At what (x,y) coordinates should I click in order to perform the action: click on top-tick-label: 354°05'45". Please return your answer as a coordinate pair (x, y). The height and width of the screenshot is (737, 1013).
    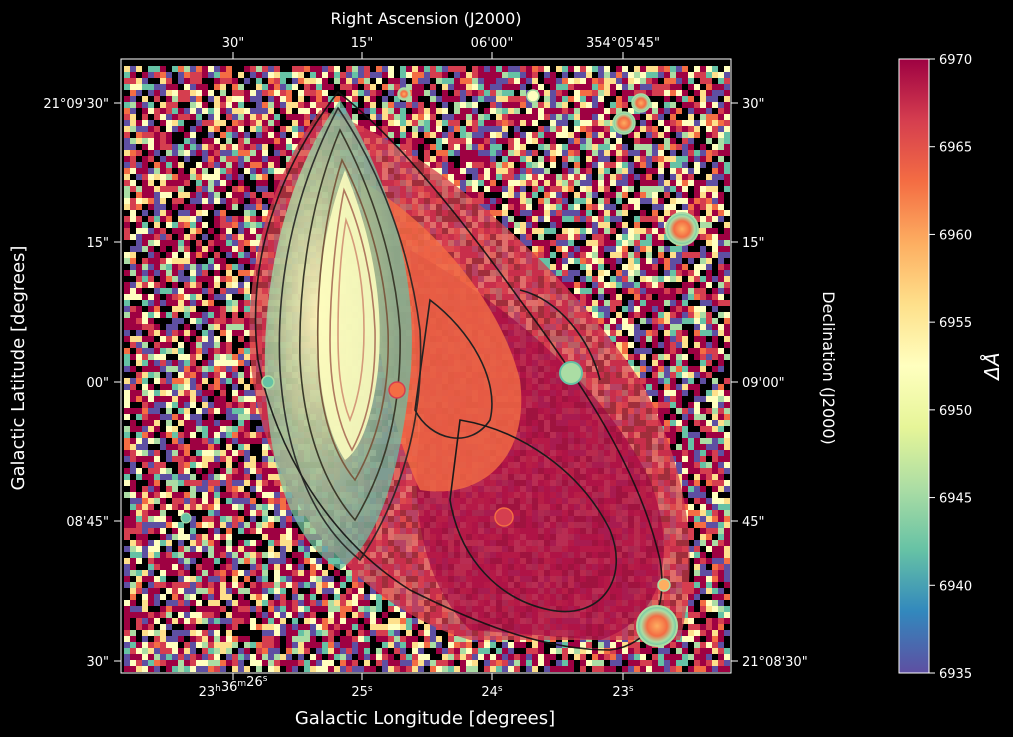
    Looking at the image, I should click on (623, 43).